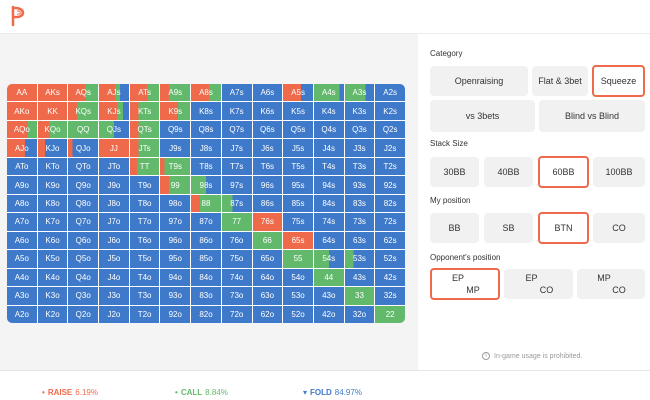  What do you see at coordinates (236, 166) in the screenshot?
I see `hand-cell-t7s: T7s` at bounding box center [236, 166].